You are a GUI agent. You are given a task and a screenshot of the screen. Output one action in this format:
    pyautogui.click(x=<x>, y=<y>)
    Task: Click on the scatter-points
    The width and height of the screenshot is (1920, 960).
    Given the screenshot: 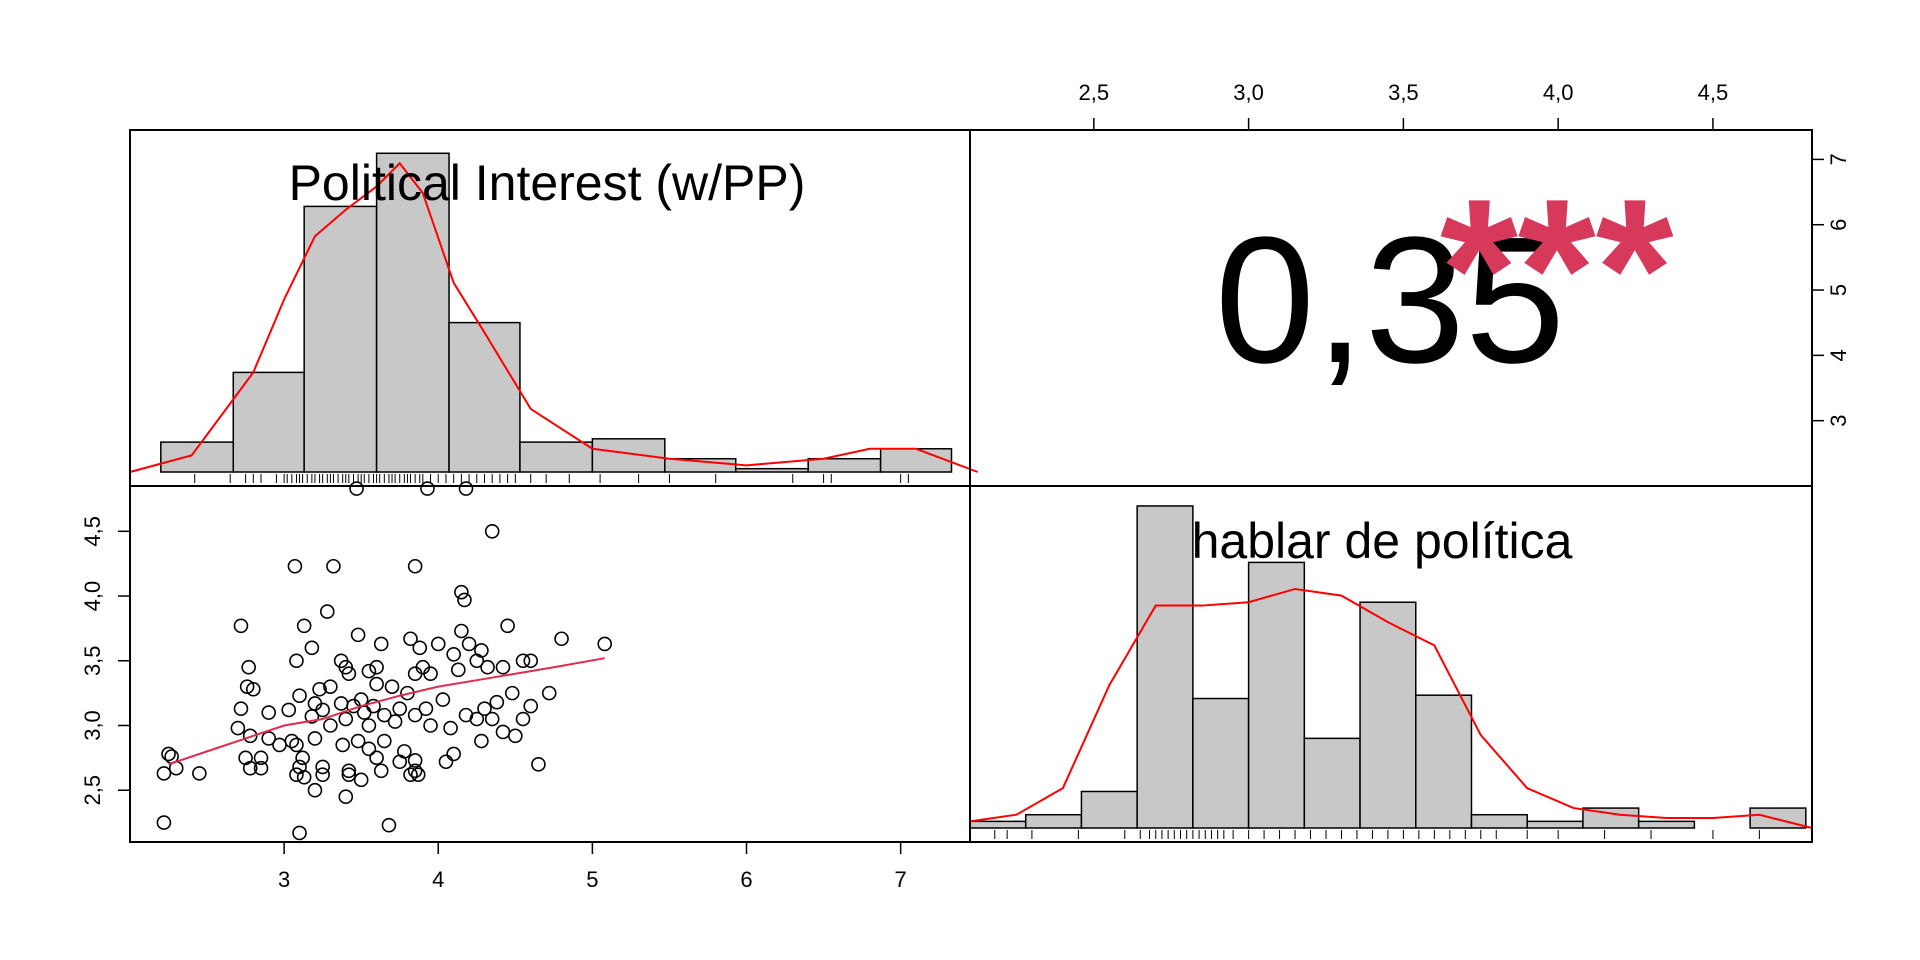 What is the action you would take?
    pyautogui.click(x=384, y=661)
    